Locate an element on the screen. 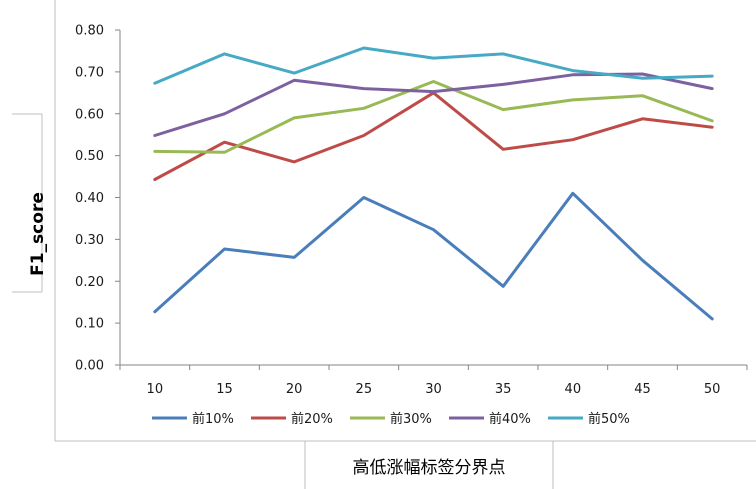 The image size is (756, 489). legend: 前10% 前20% 前30% 前40% 前50% is located at coordinates (391, 419).